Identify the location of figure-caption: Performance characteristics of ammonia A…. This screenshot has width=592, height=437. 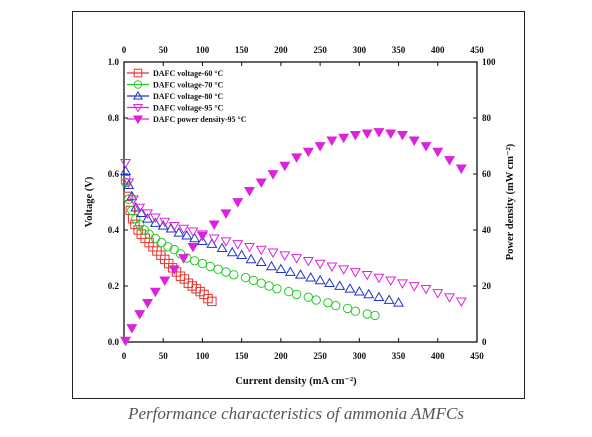
(296, 414).